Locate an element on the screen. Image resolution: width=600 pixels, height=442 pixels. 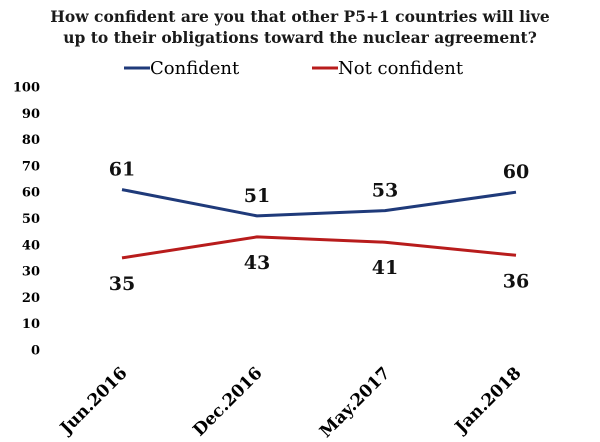
legend: Confident Not confident is located at coordinates (294, 68).